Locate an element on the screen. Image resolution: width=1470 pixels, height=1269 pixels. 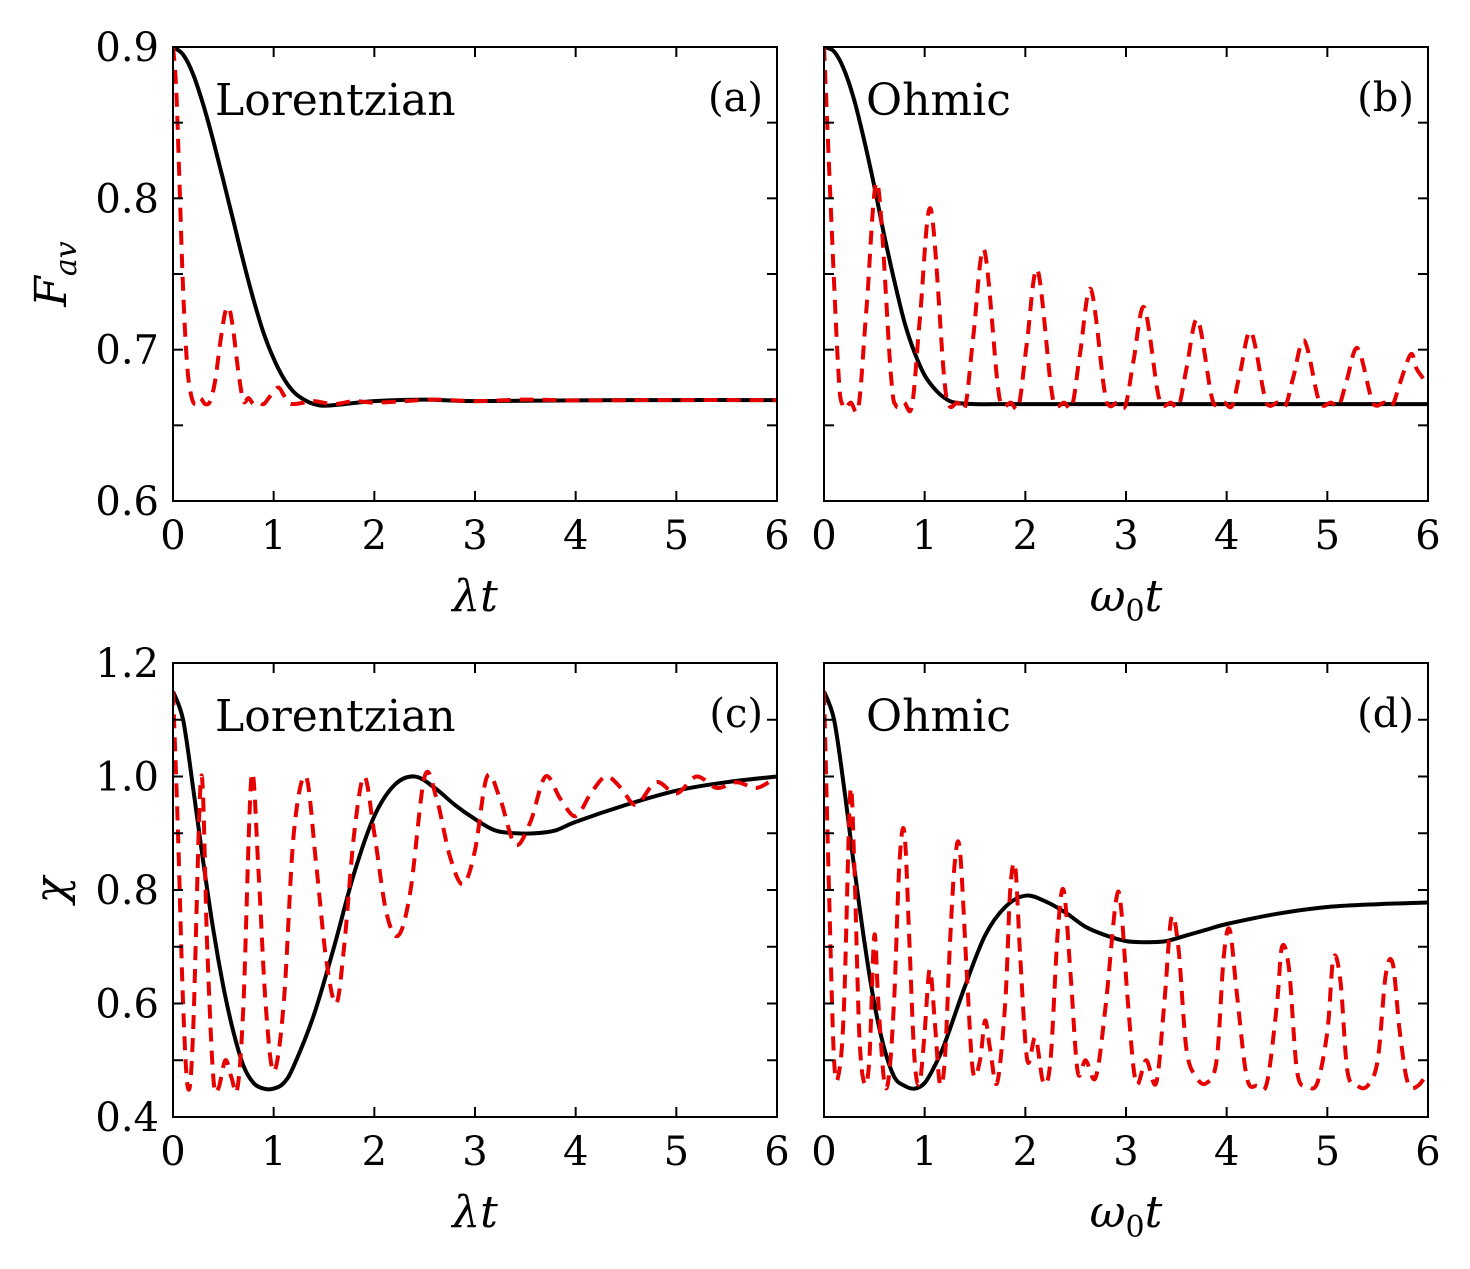
y-tick-label: 1.0 is located at coordinates (127, 778).